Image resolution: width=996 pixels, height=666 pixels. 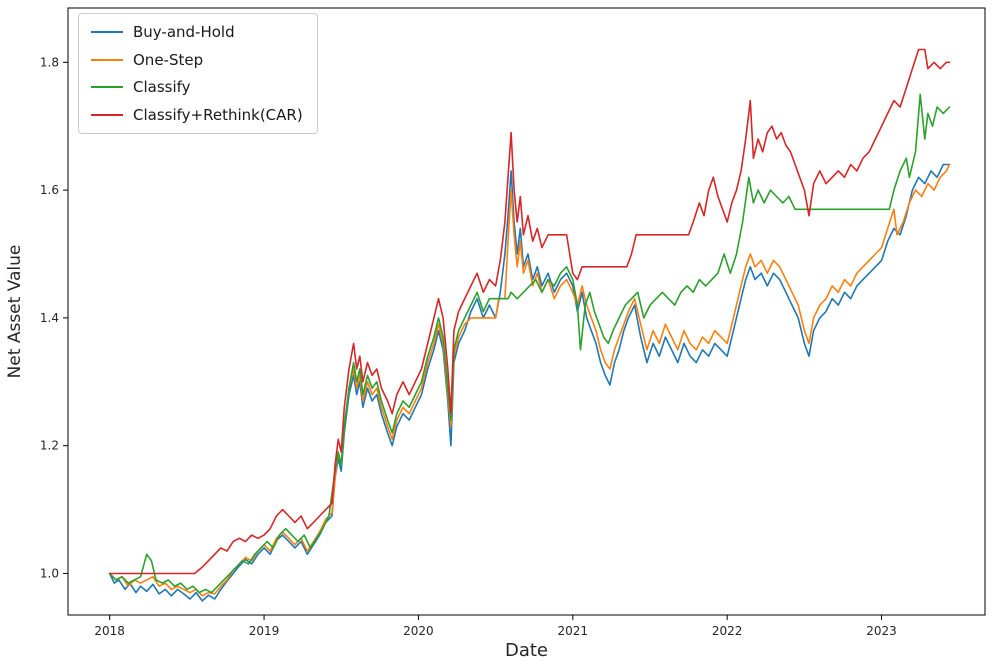 What do you see at coordinates (162, 87) in the screenshot?
I see `legend-label-classify: Classify` at bounding box center [162, 87].